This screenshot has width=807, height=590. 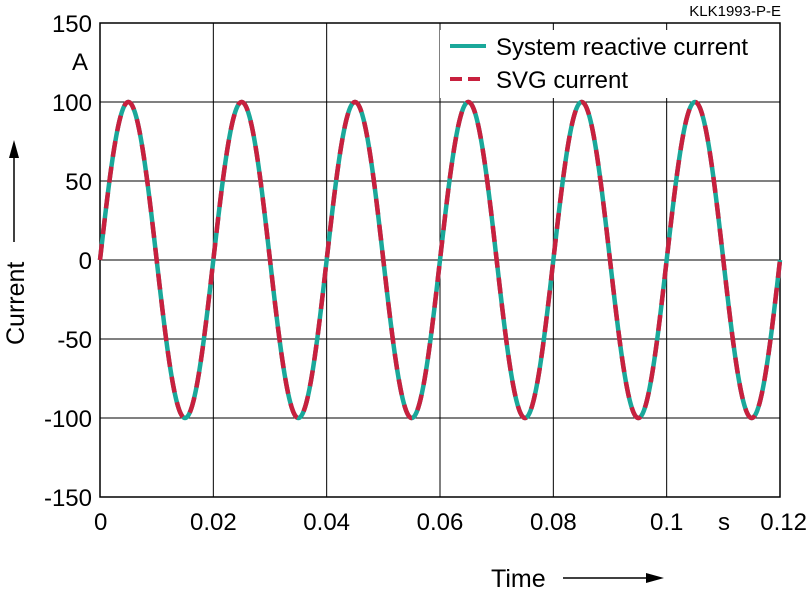 I want to click on x-tick-label: 0.06, so click(x=440, y=522).